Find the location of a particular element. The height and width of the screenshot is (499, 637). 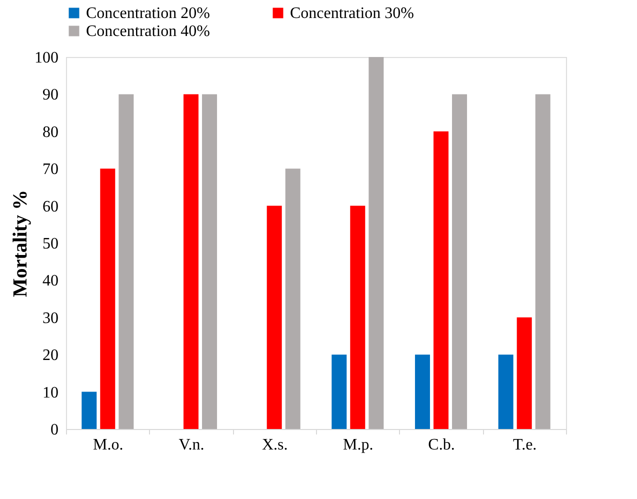

x-tick-label: X.s. is located at coordinates (275, 445).